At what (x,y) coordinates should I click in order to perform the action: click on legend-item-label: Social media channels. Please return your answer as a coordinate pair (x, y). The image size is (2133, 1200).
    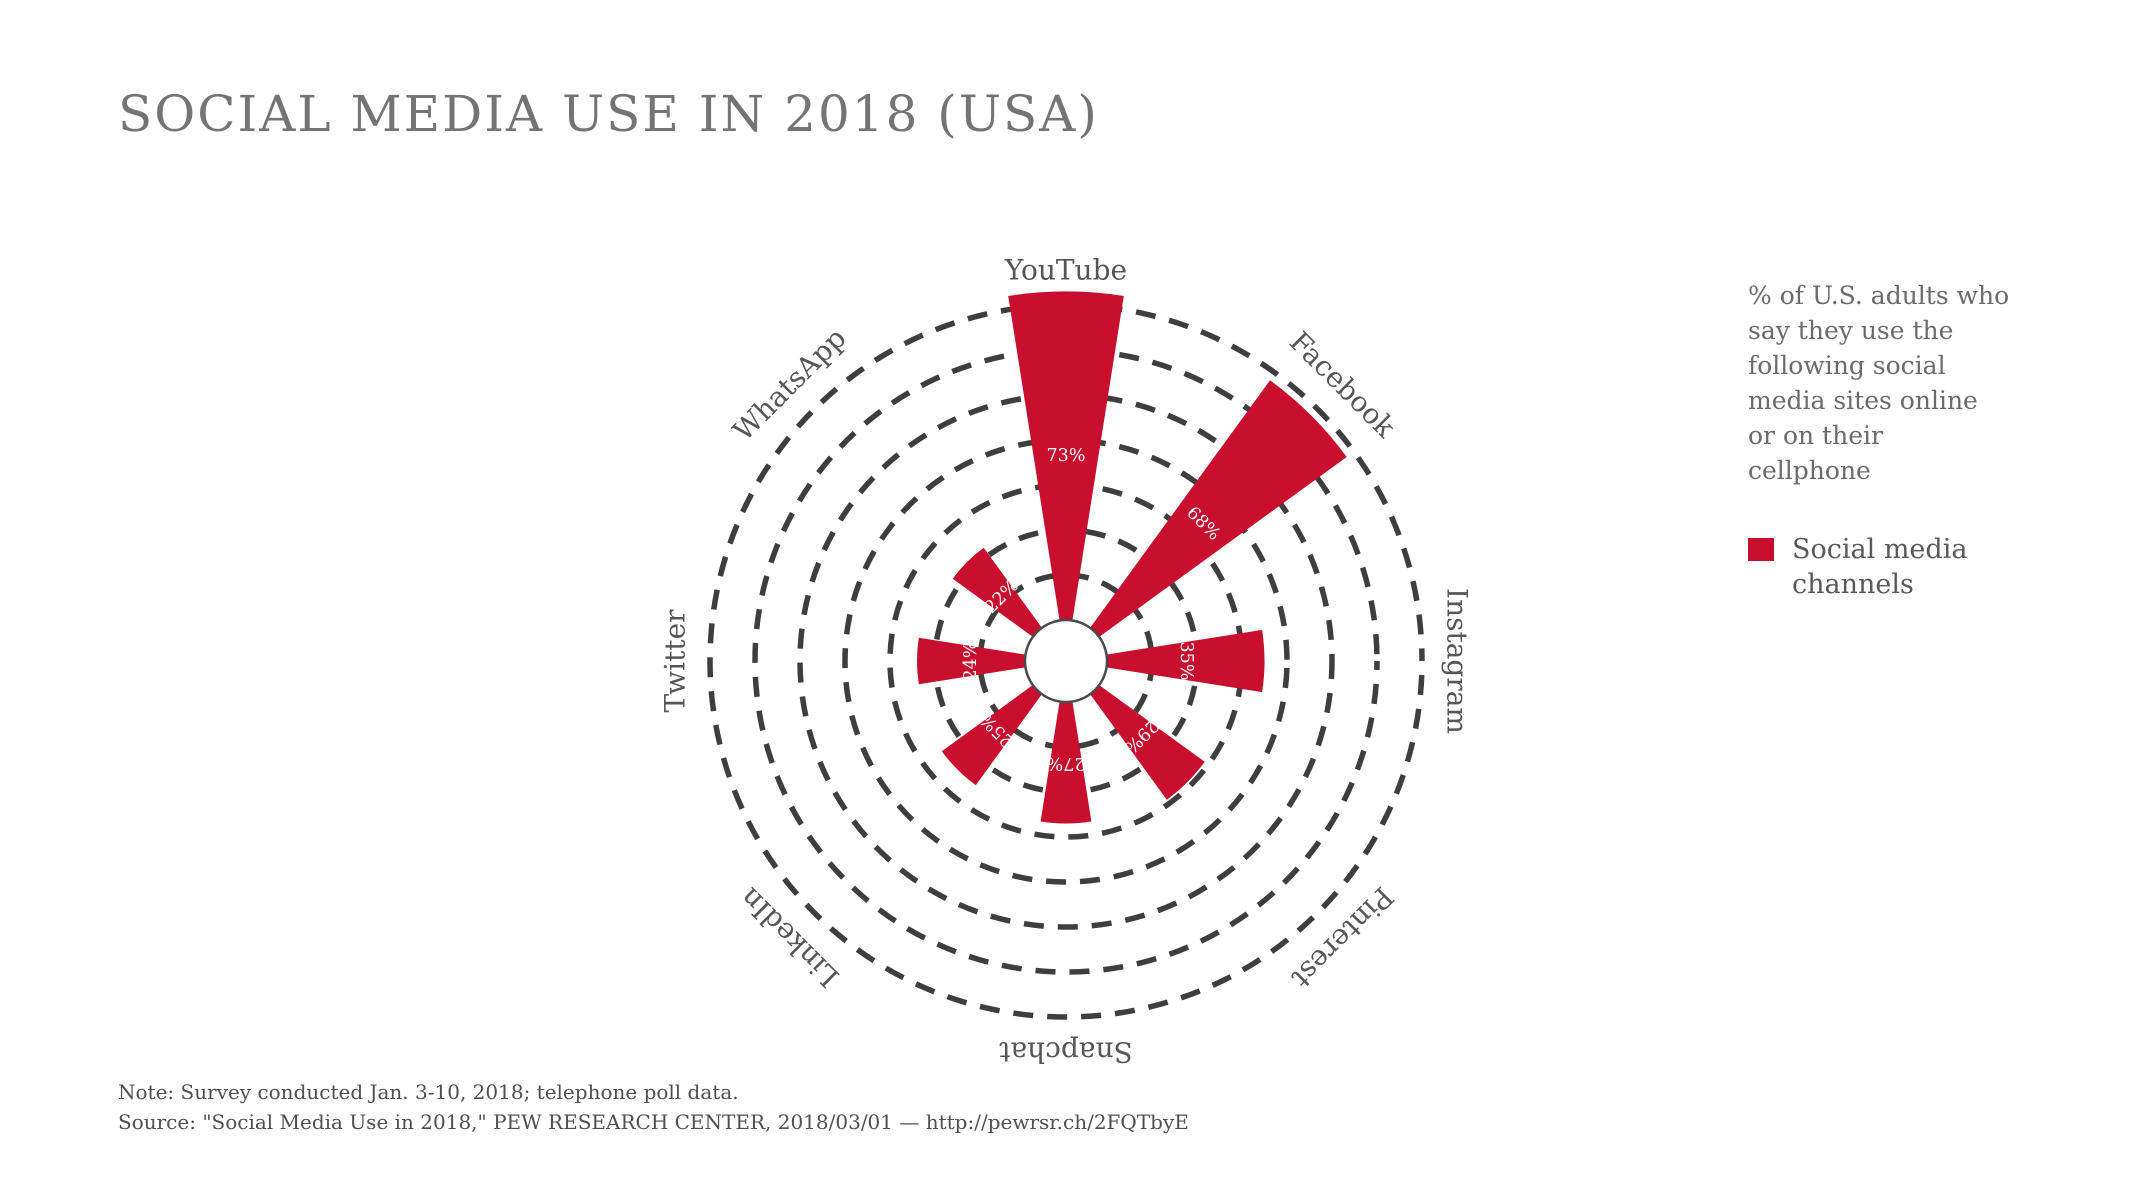
    Looking at the image, I should click on (1880, 567).